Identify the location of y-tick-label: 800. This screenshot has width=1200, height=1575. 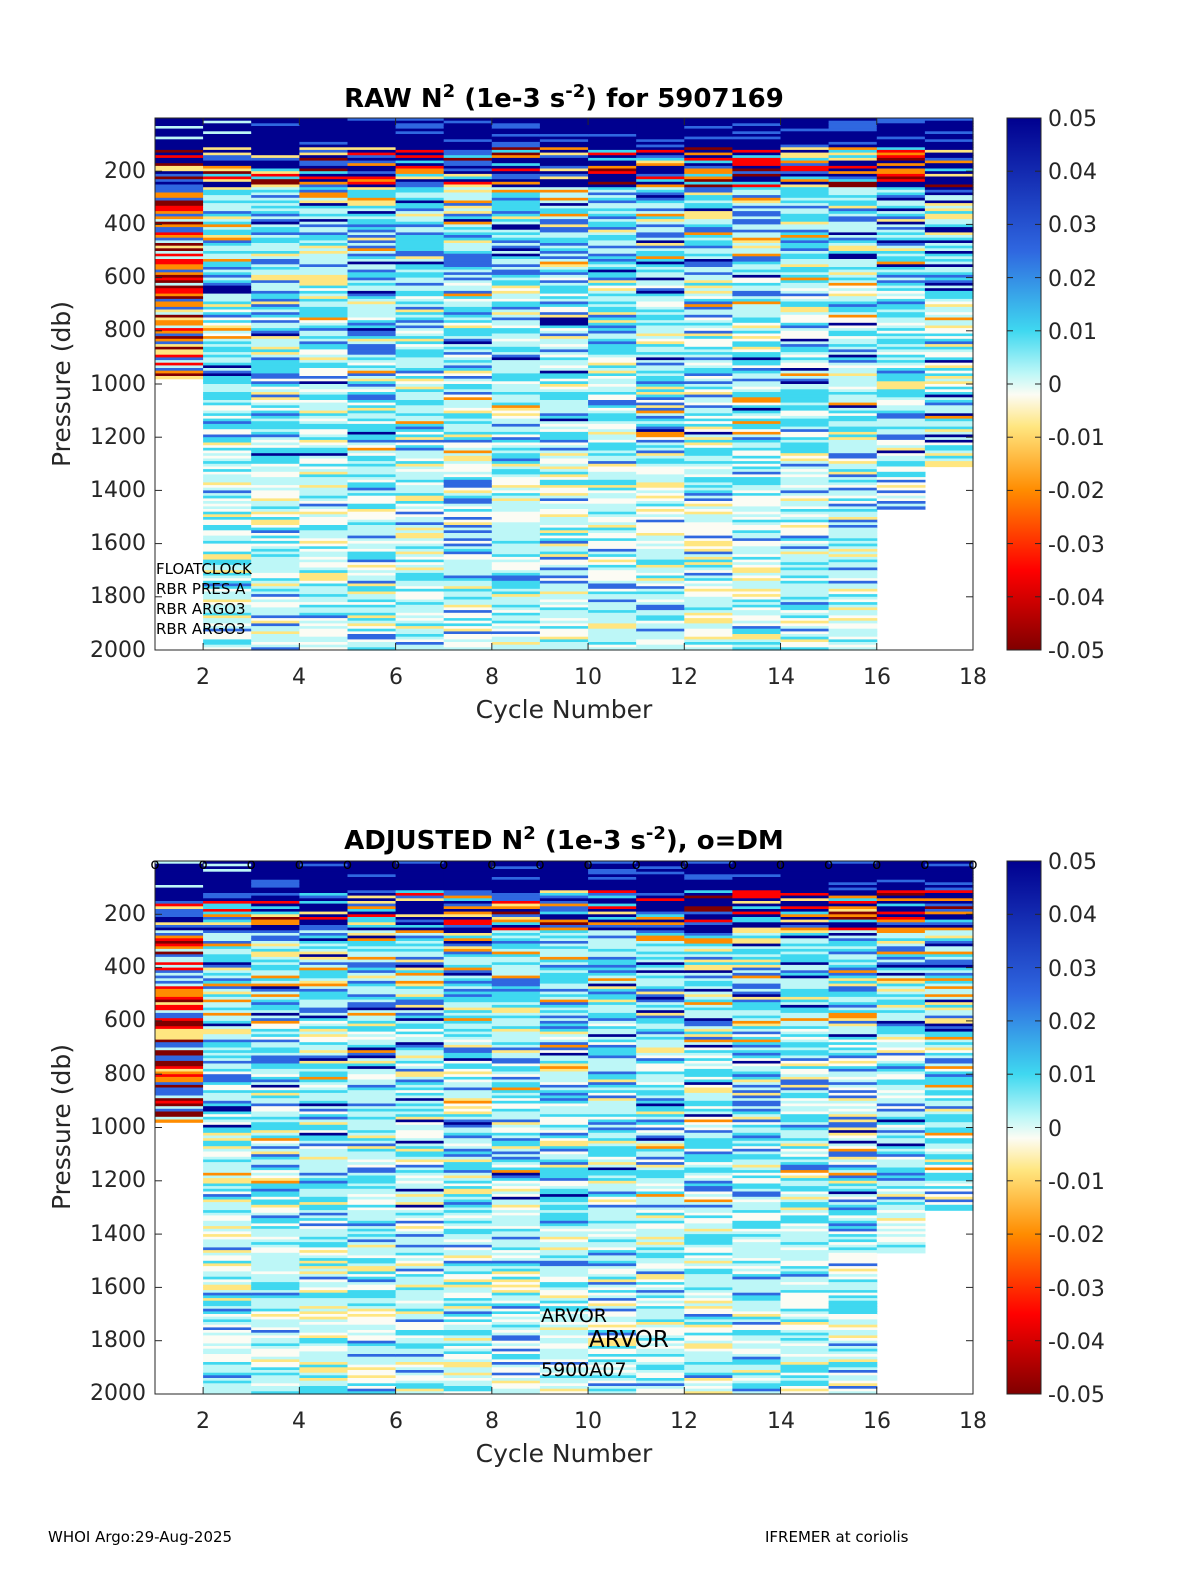
(125, 330).